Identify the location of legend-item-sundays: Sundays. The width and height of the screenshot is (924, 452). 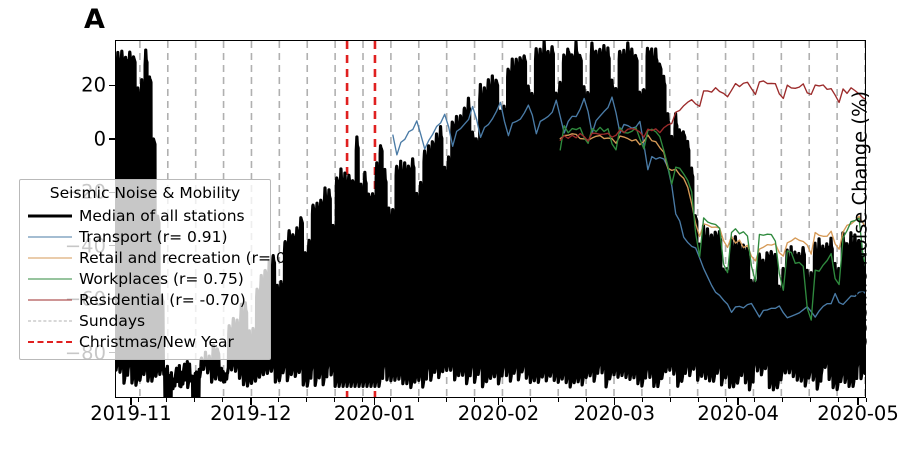
(145, 321).